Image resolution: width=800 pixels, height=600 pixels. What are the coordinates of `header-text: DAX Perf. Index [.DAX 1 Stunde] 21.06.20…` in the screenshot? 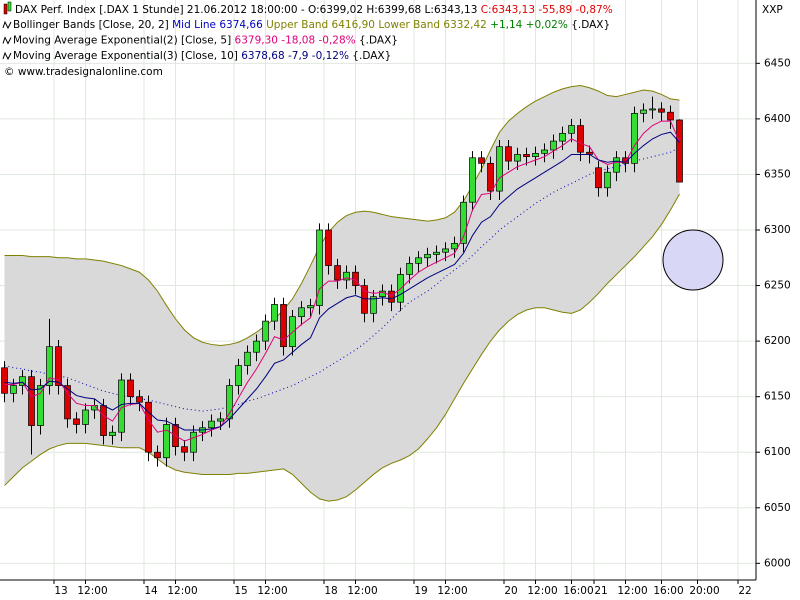 It's located at (246, 10).